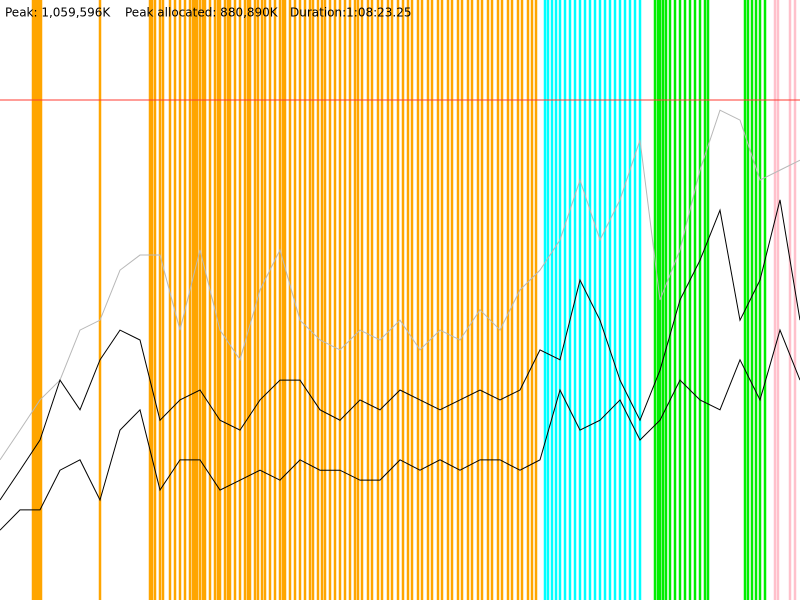 Image resolution: width=800 pixels, height=600 pixels. I want to click on duration-label: Duration:1:08:23.25, so click(351, 13).